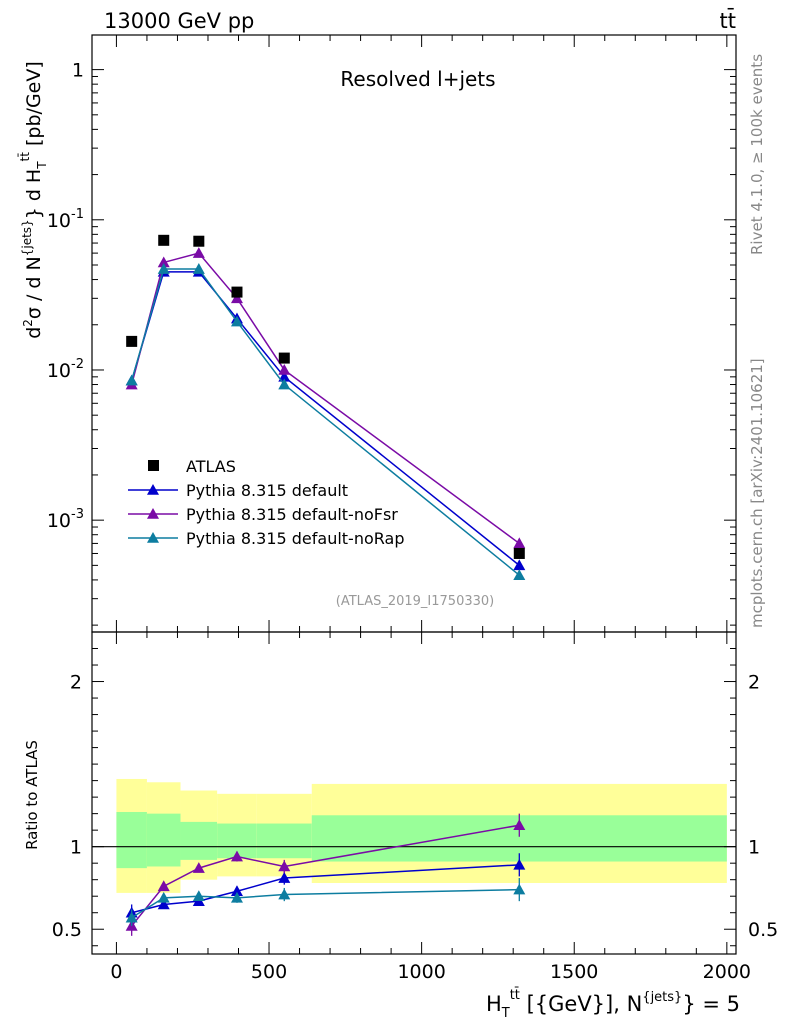  What do you see at coordinates (295, 538) in the screenshot?
I see `legend-label: Pythia 8.315 default-noRap` at bounding box center [295, 538].